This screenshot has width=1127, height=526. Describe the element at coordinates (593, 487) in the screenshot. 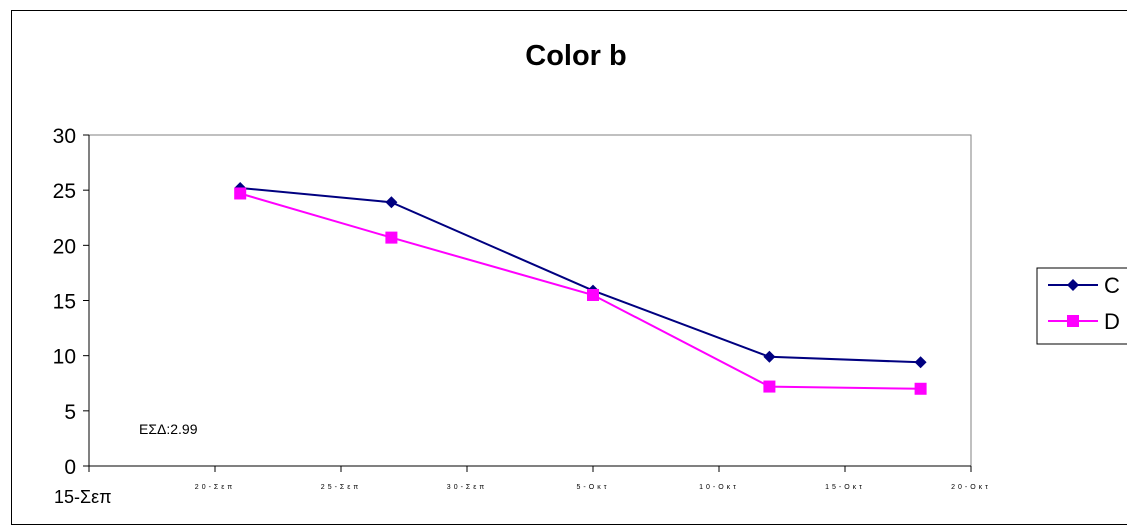

I see `x-tick-label: 5-Οκτ` at that location.